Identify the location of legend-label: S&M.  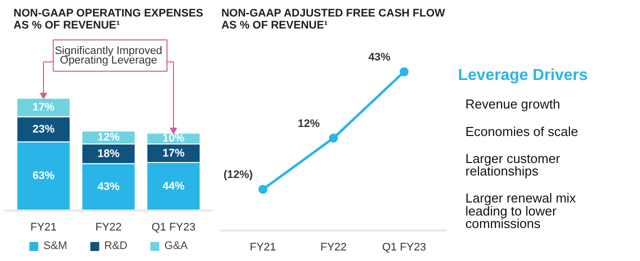
(55, 246).